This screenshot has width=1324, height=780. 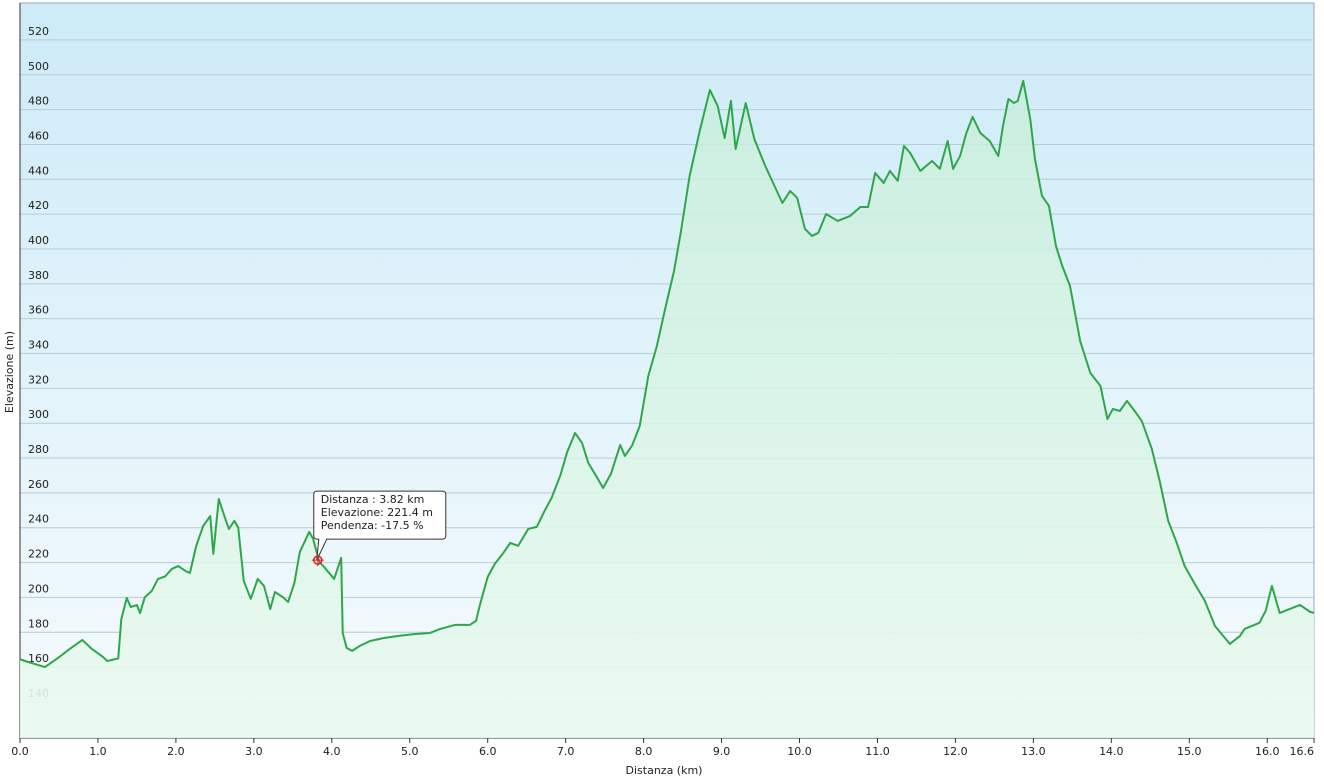 What do you see at coordinates (877, 751) in the screenshot?
I see `x-tick-label: 11.0` at bounding box center [877, 751].